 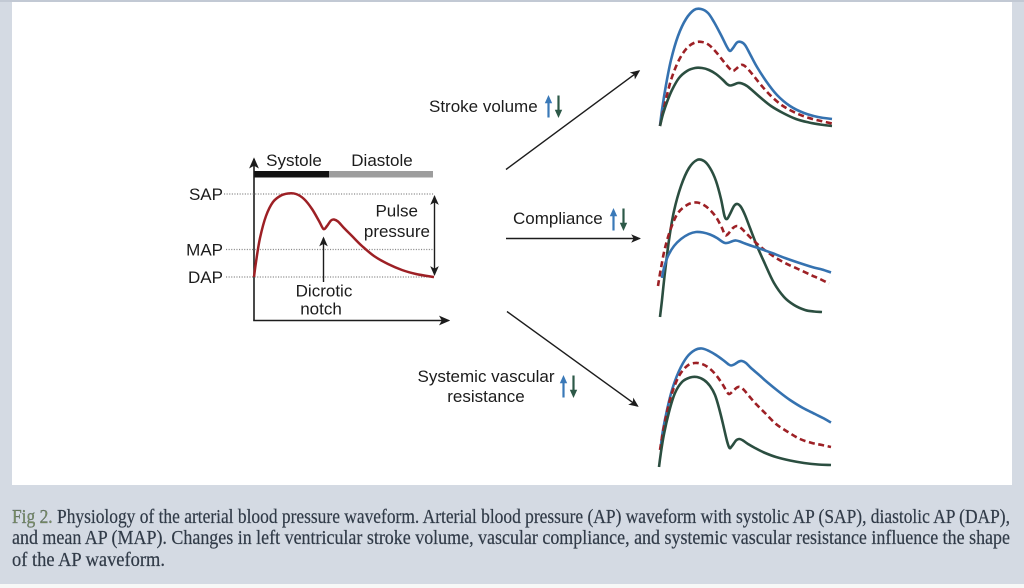 What do you see at coordinates (396, 211) in the screenshot?
I see `svg-text: Pulse` at bounding box center [396, 211].